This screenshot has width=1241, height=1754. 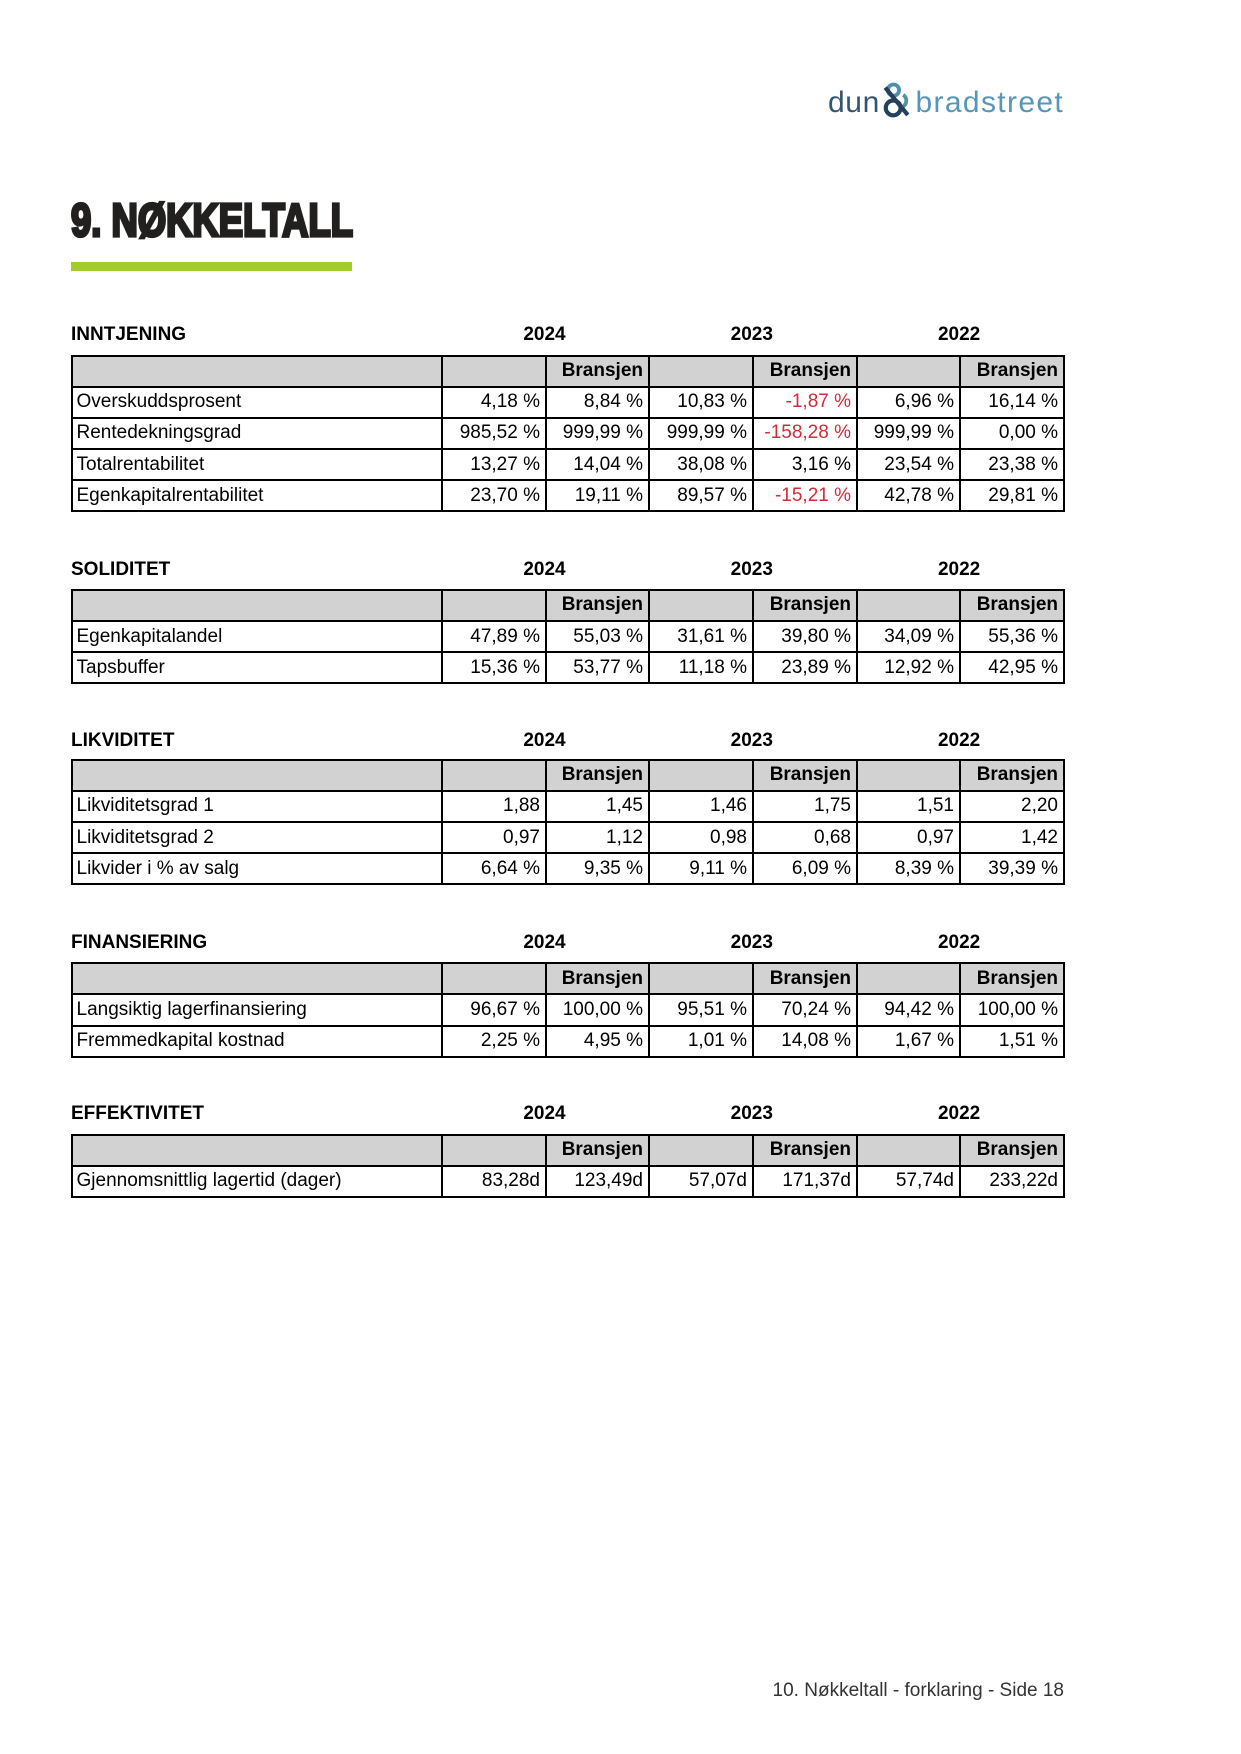 I want to click on svg-text: dun, so click(x=854, y=102).